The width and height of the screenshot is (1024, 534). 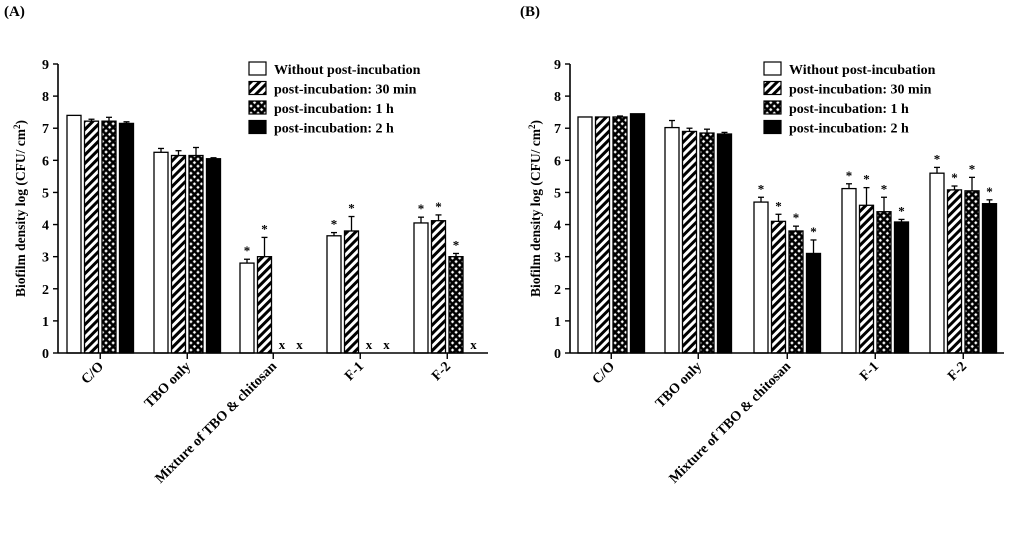 What do you see at coordinates (557, 258) in the screenshot?
I see `y-tick-label: 3` at bounding box center [557, 258].